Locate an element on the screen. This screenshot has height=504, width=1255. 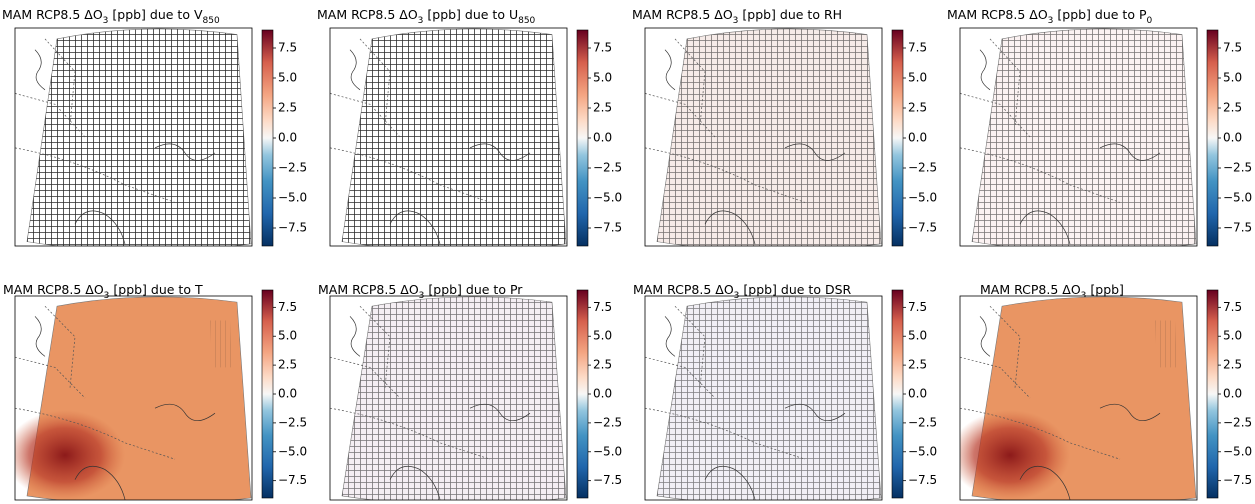
panel-title: MAM RCP8.5 ΔO3 [ppb] due to V850 is located at coordinates (111, 16).